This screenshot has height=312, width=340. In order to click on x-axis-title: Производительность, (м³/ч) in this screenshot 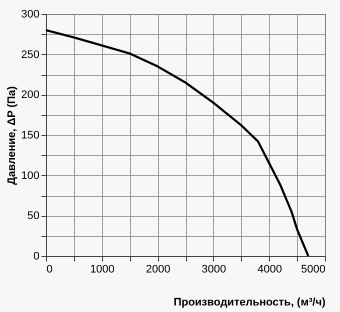, I will do `click(250, 302)`.